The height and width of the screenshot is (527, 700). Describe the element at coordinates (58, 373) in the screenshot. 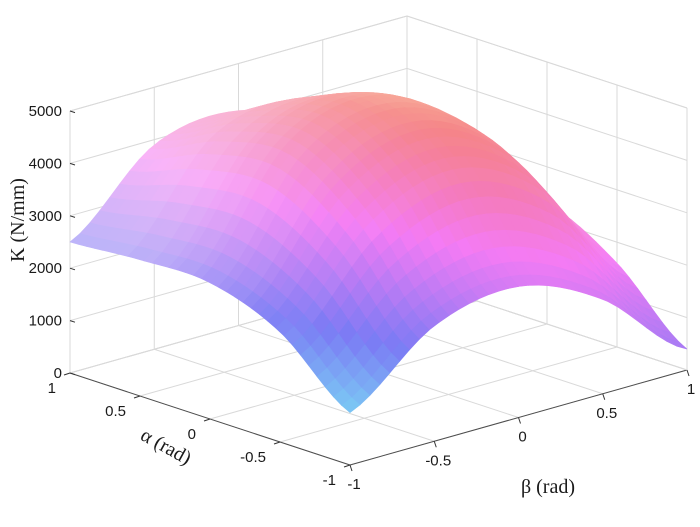

I see `z-tick-label: 0` at that location.